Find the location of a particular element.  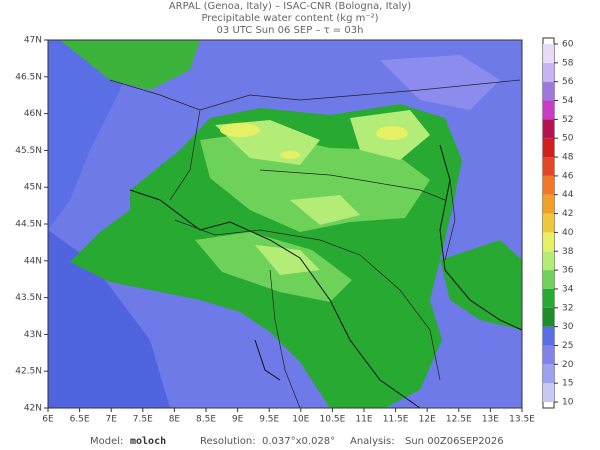

x-tick-label: 11.5E is located at coordinates (396, 420).